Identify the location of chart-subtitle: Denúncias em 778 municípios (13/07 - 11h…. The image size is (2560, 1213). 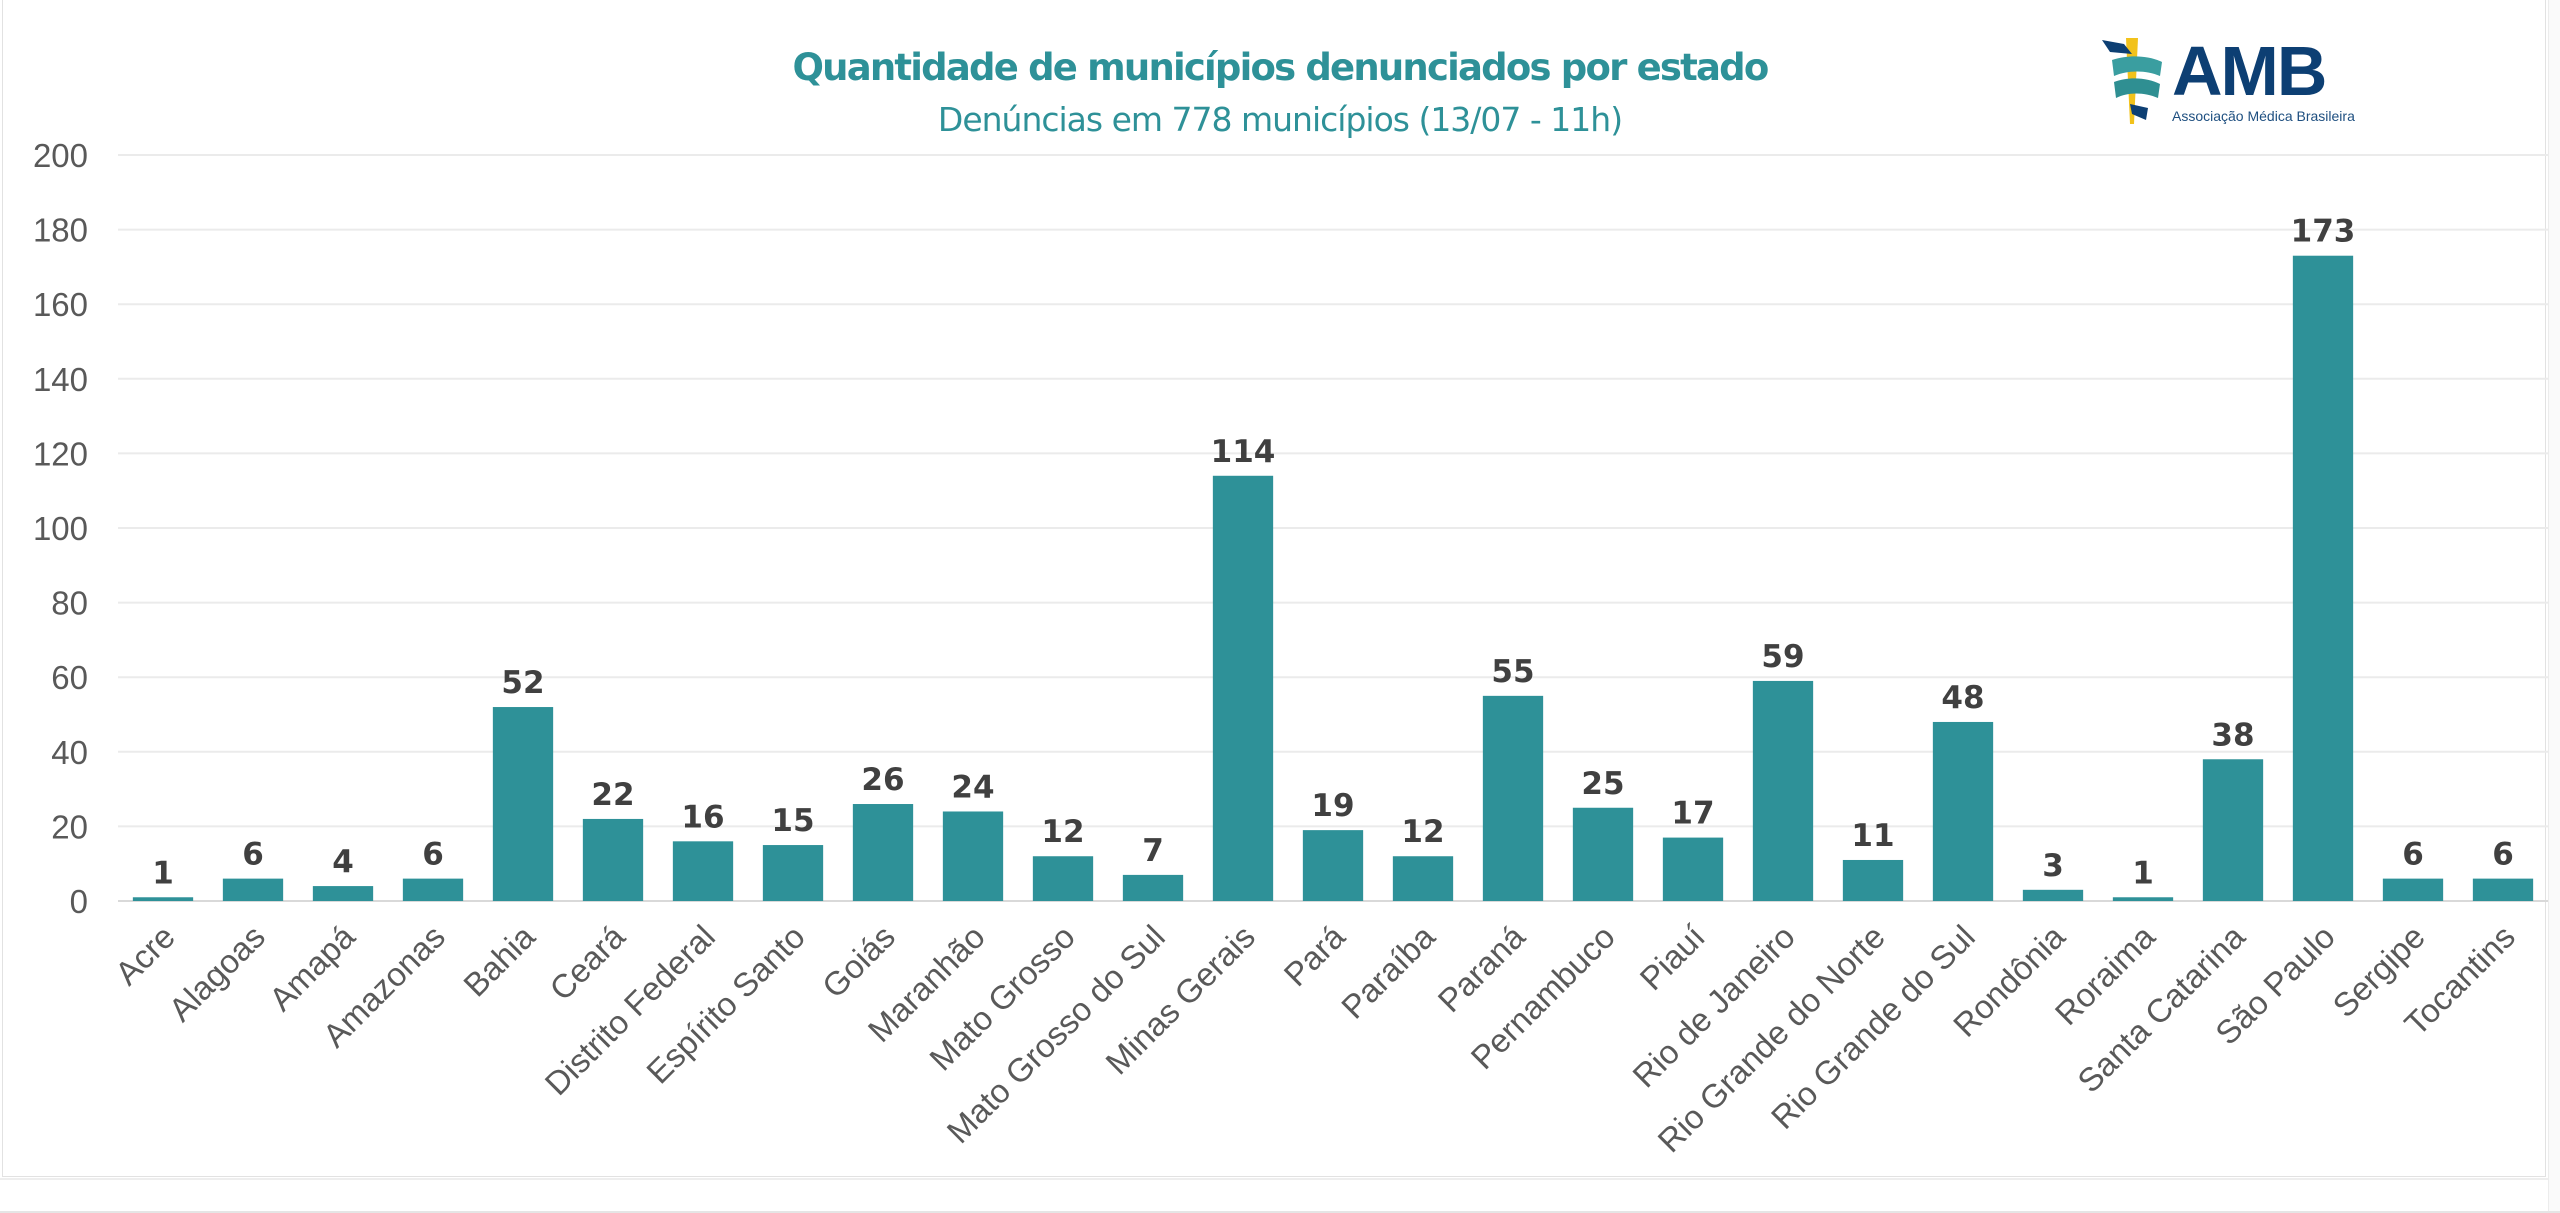
(1280, 119).